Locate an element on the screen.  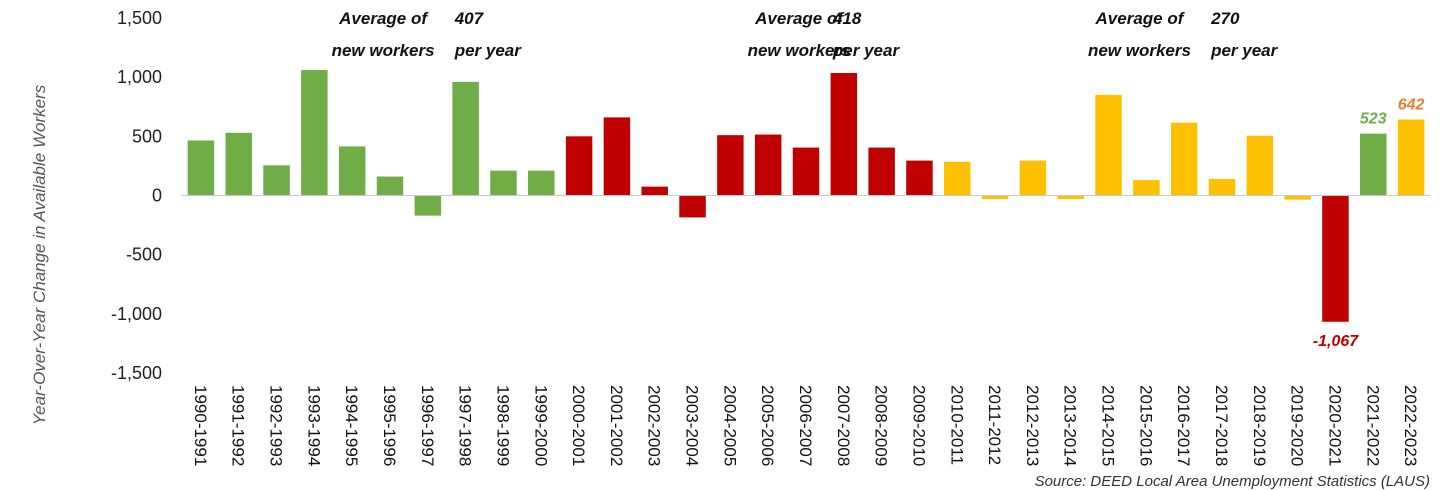
x-tick-label: 1992-1993 is located at coordinates (276, 425).